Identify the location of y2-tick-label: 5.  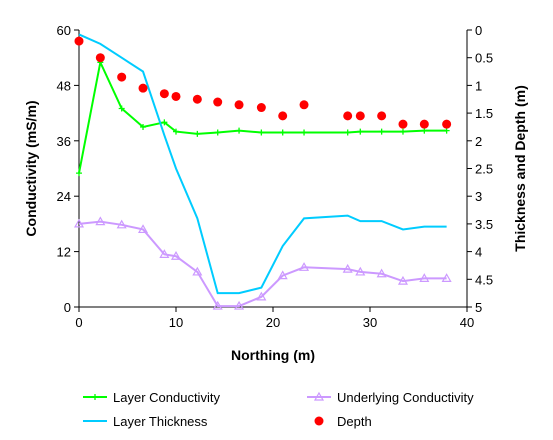
(478, 307).